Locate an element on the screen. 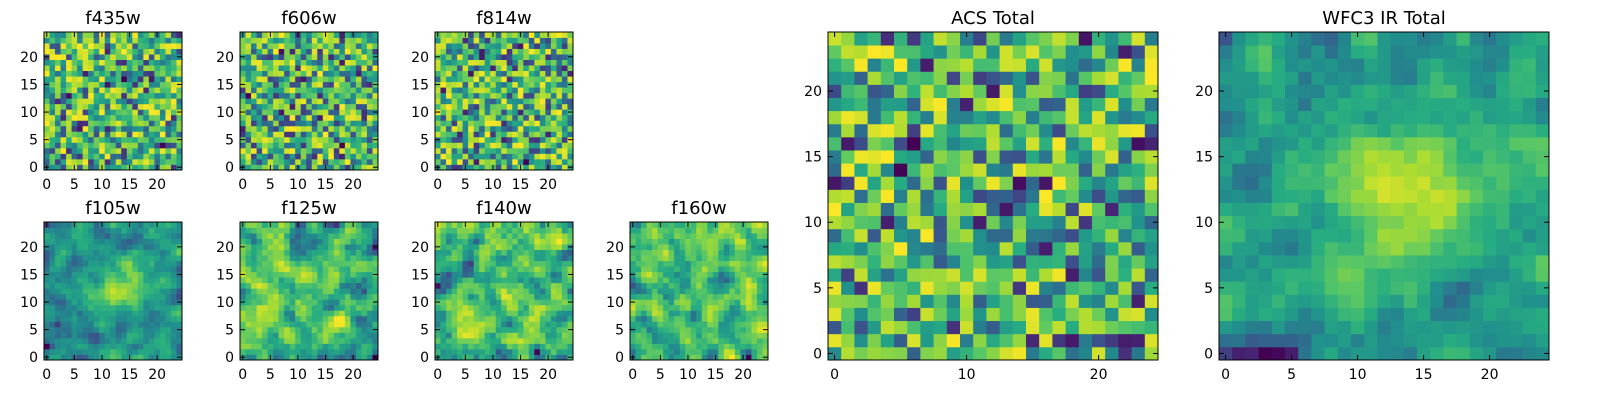 The height and width of the screenshot is (400, 1600). y-tick-label: 10 is located at coordinates (225, 303).